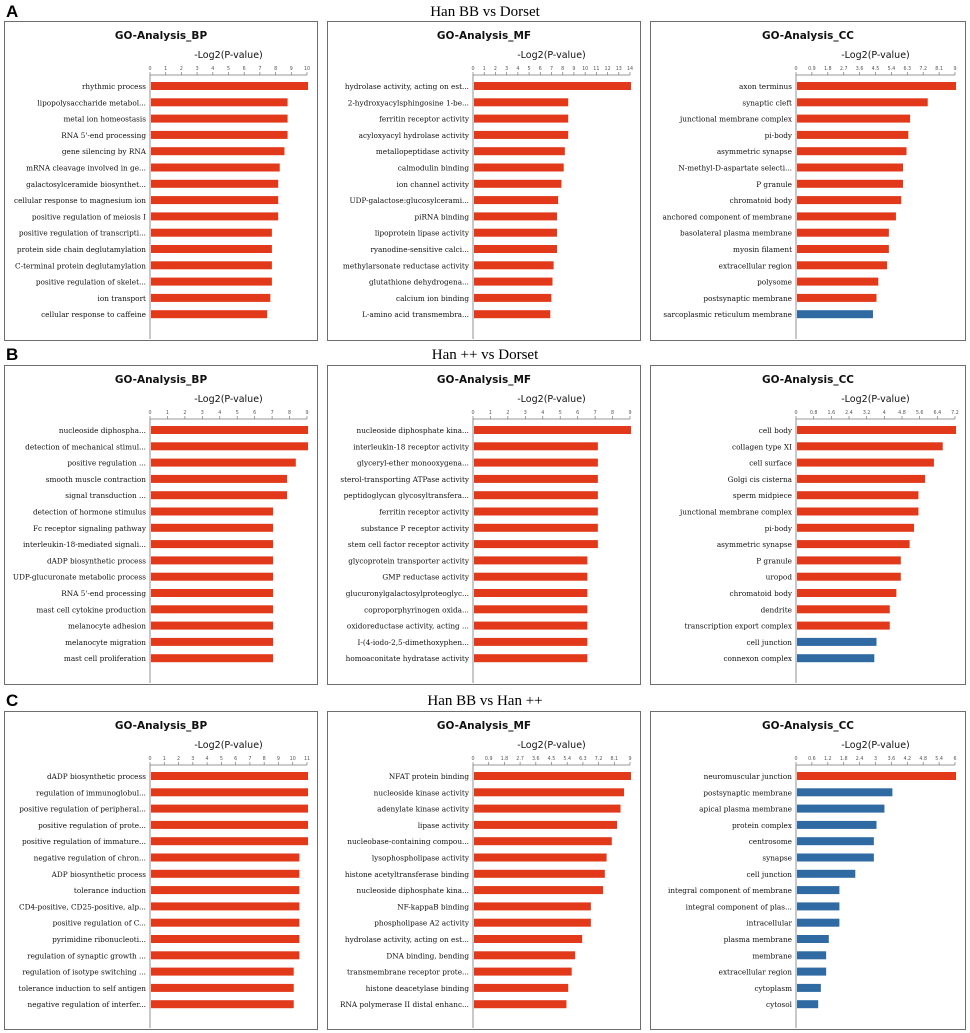  What do you see at coordinates (406, 265) in the screenshot?
I see `category-label: methylarsonate reductase activity` at bounding box center [406, 265].